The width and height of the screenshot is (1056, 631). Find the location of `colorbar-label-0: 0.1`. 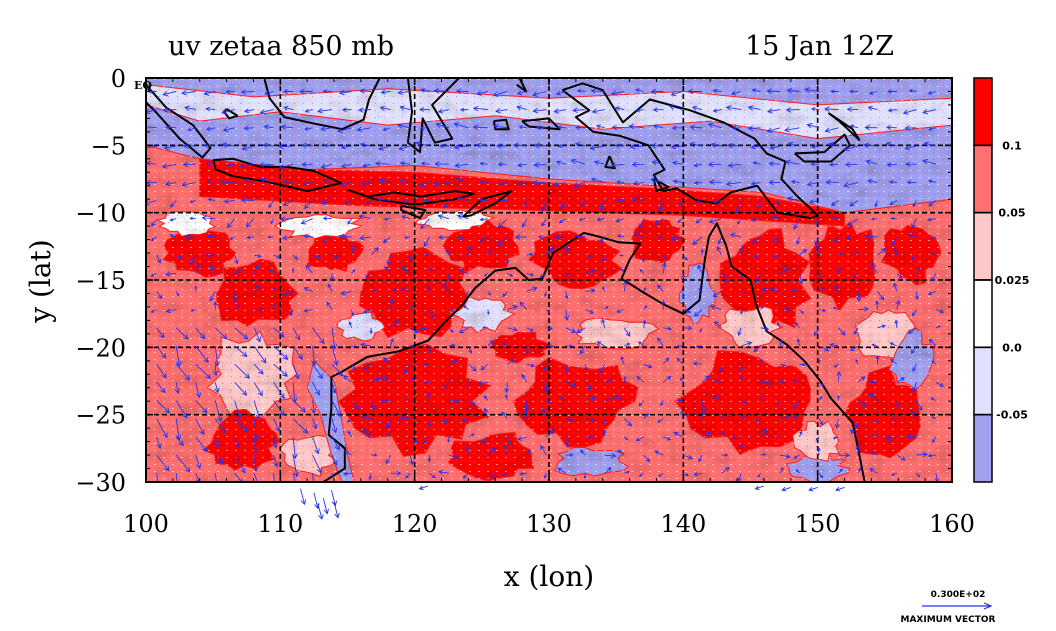

colorbar-label-0: 0.1 is located at coordinates (1012, 145).